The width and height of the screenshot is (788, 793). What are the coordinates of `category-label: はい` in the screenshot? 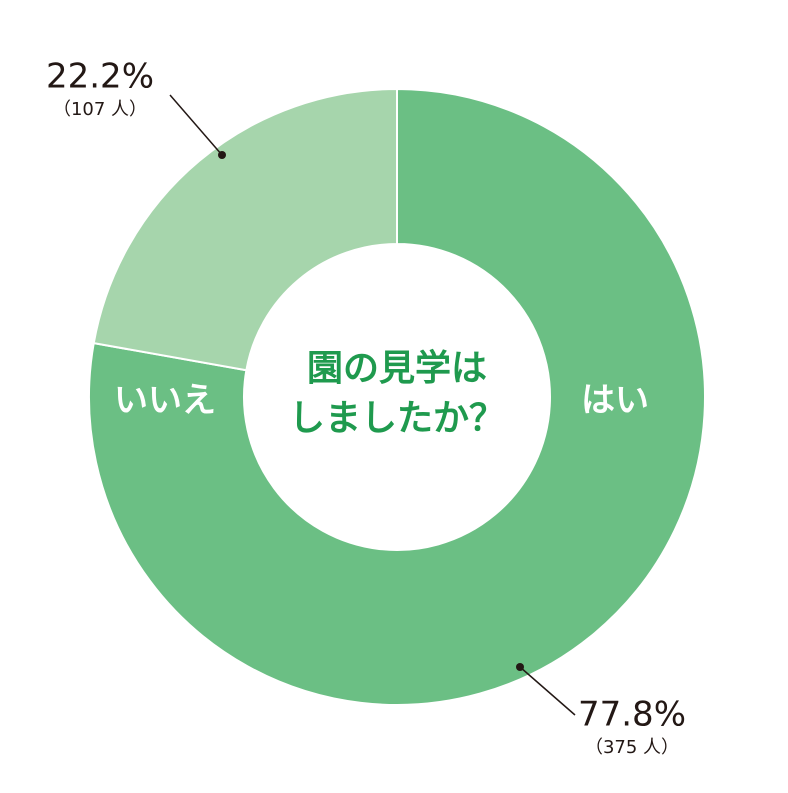 It's located at (615, 401).